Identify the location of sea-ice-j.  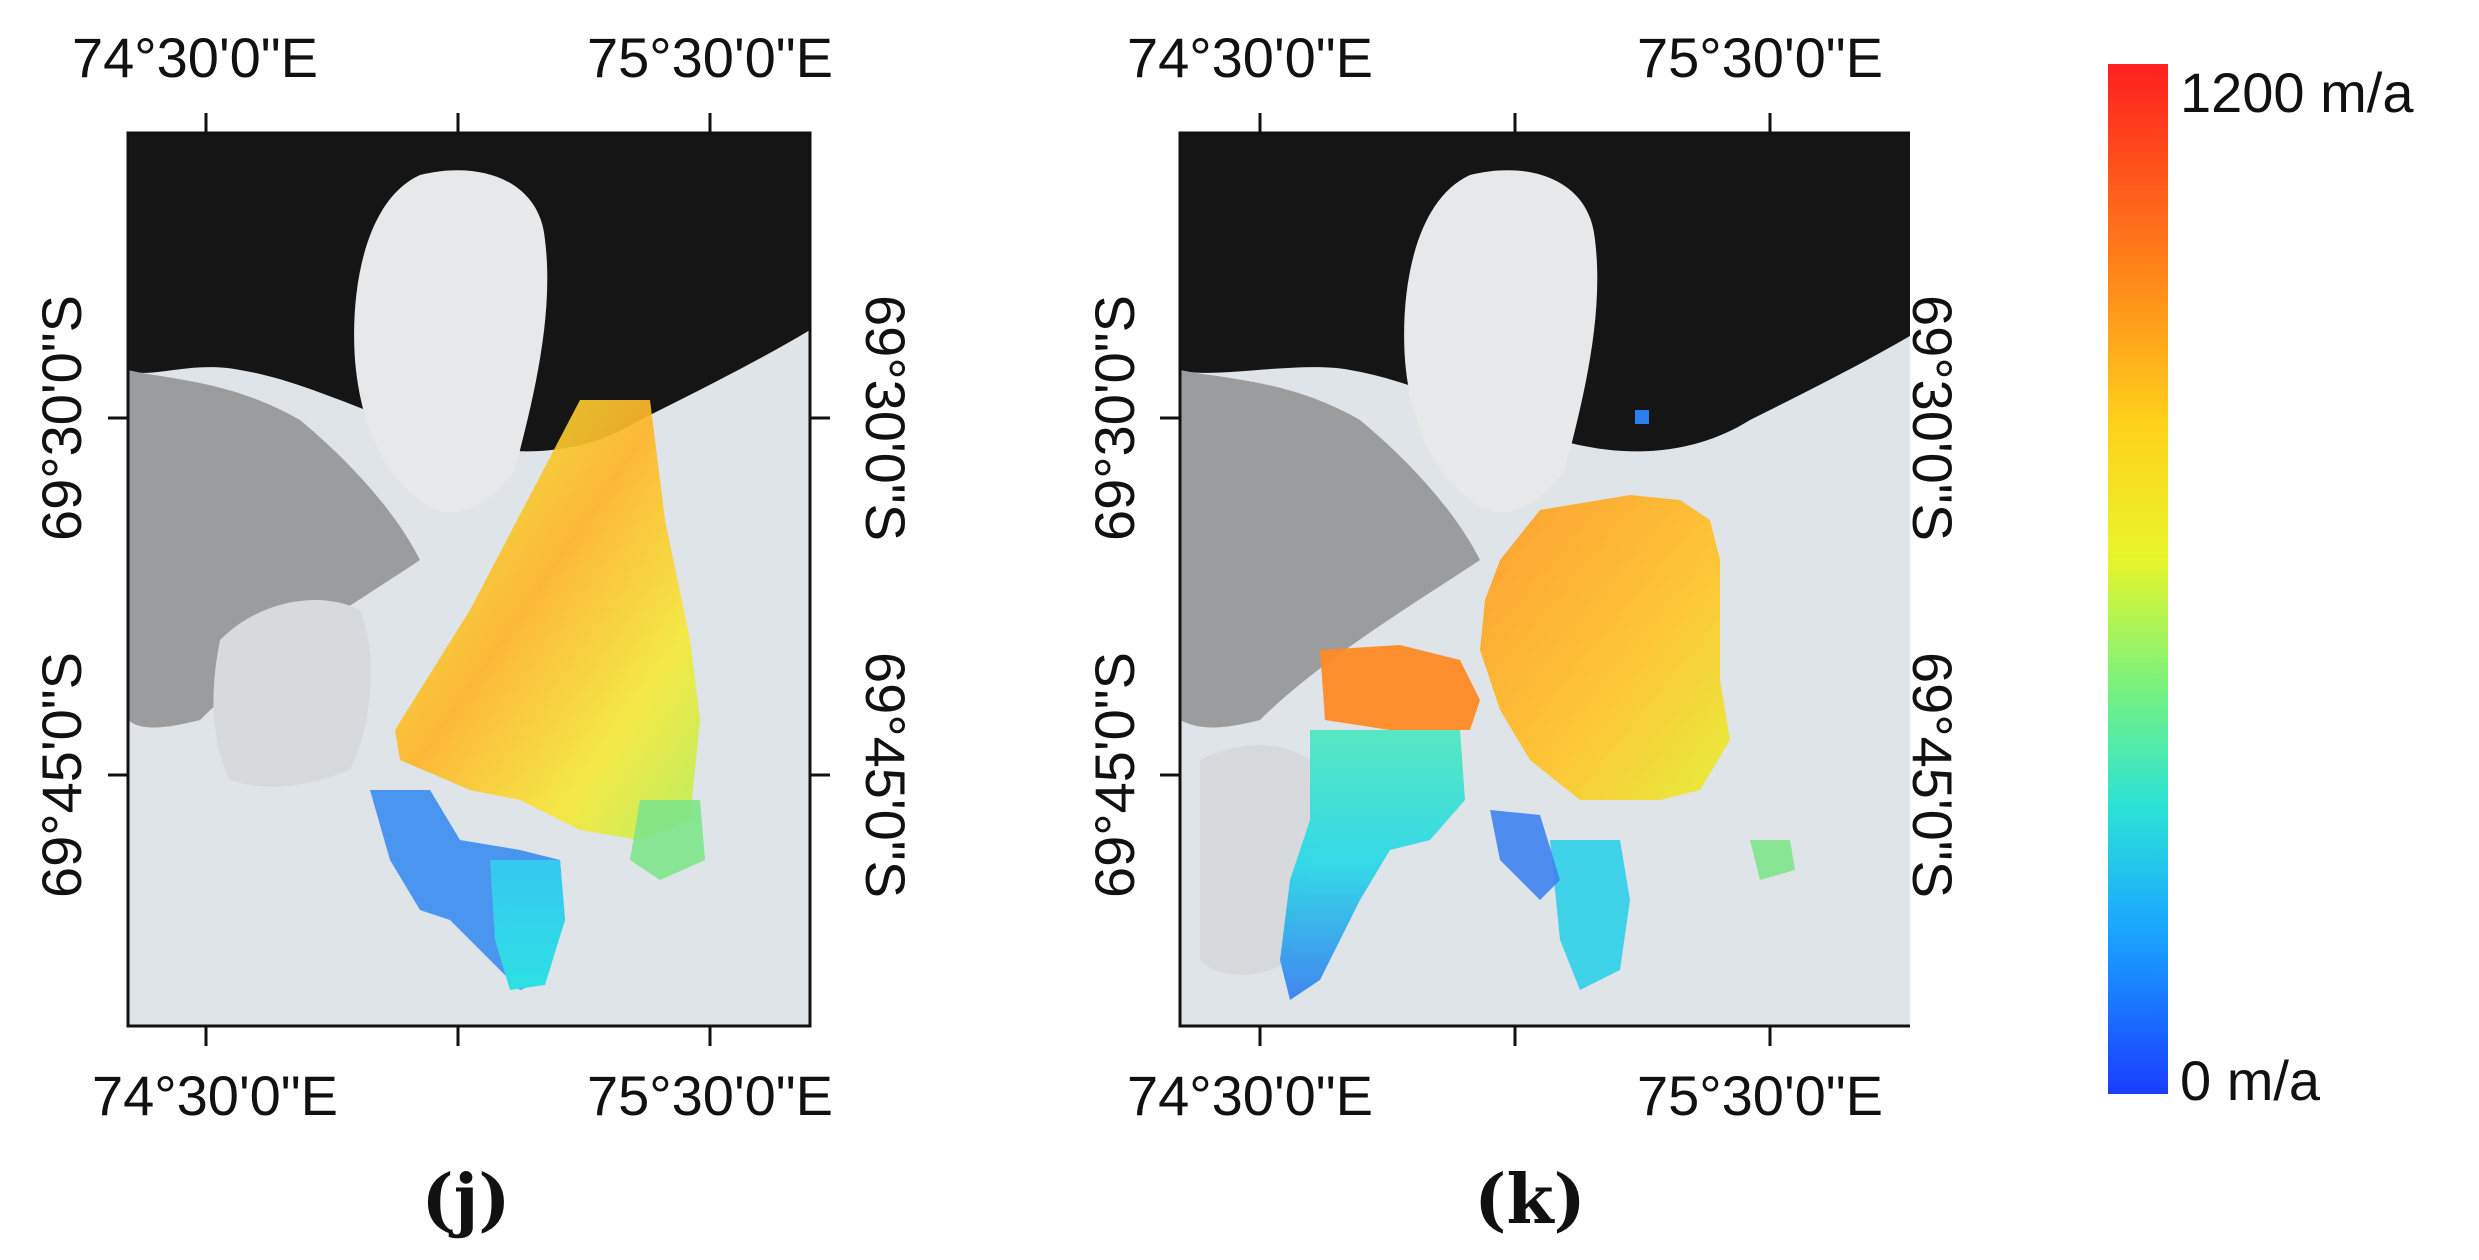
(274, 549).